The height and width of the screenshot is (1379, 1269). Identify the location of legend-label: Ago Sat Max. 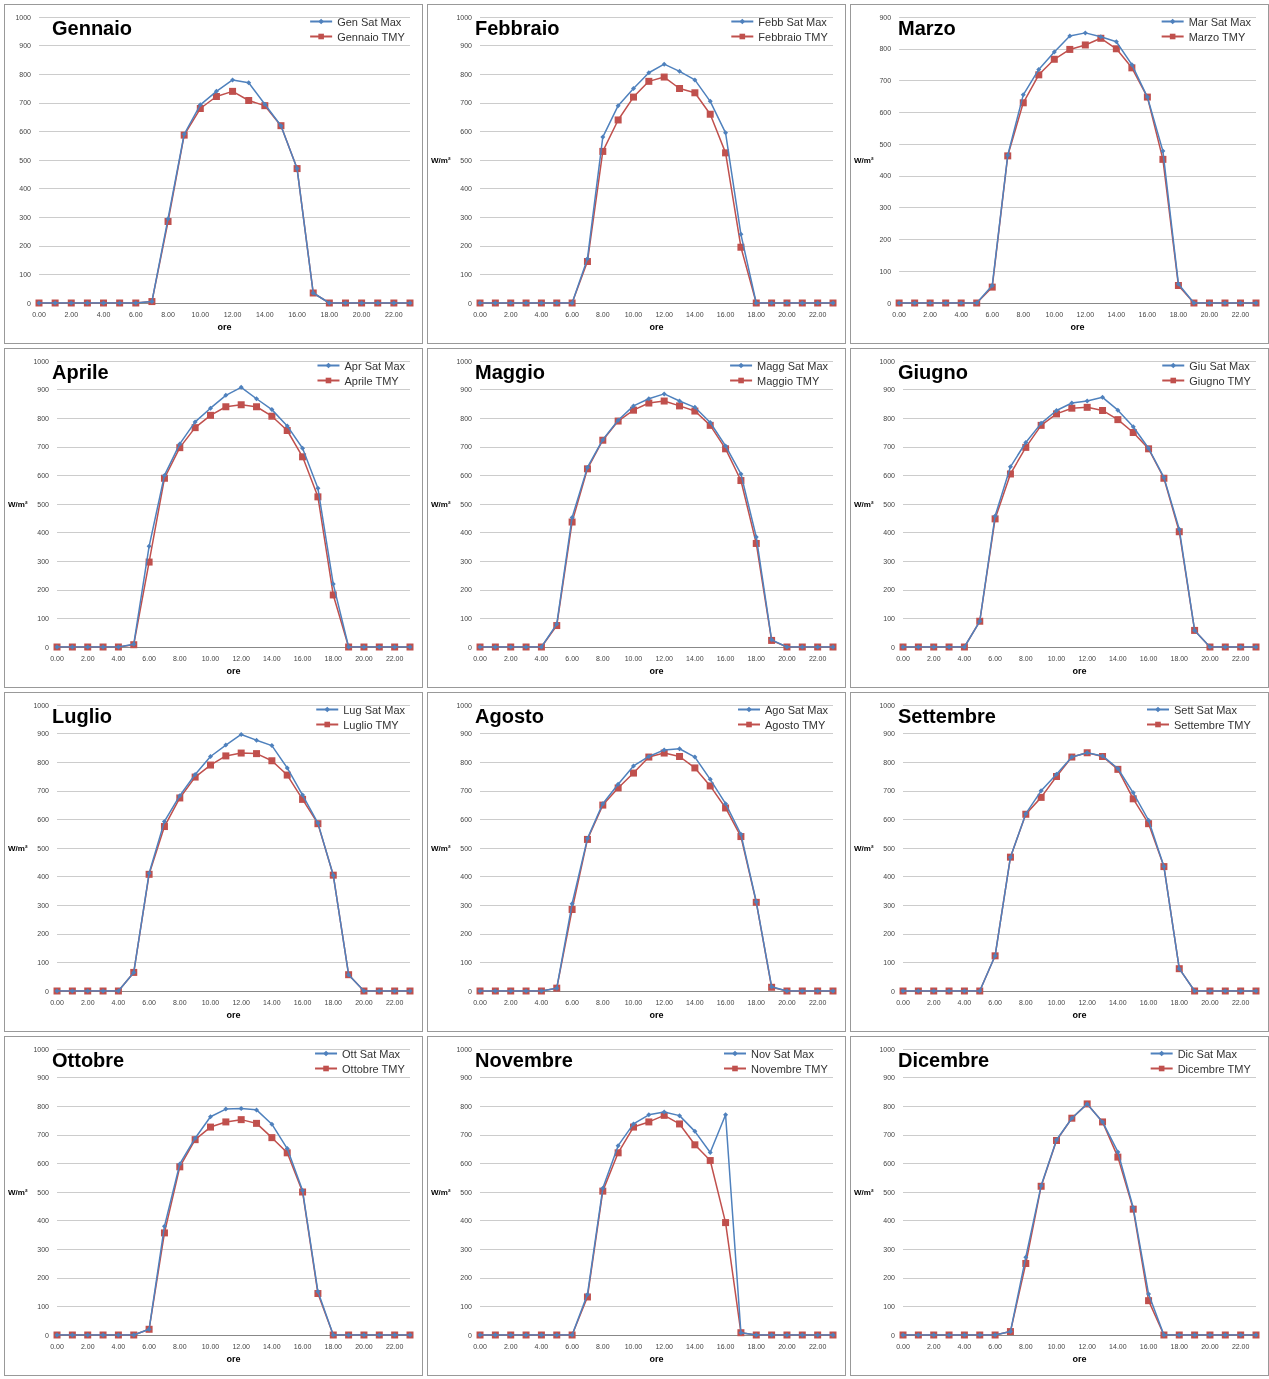
(797, 709).